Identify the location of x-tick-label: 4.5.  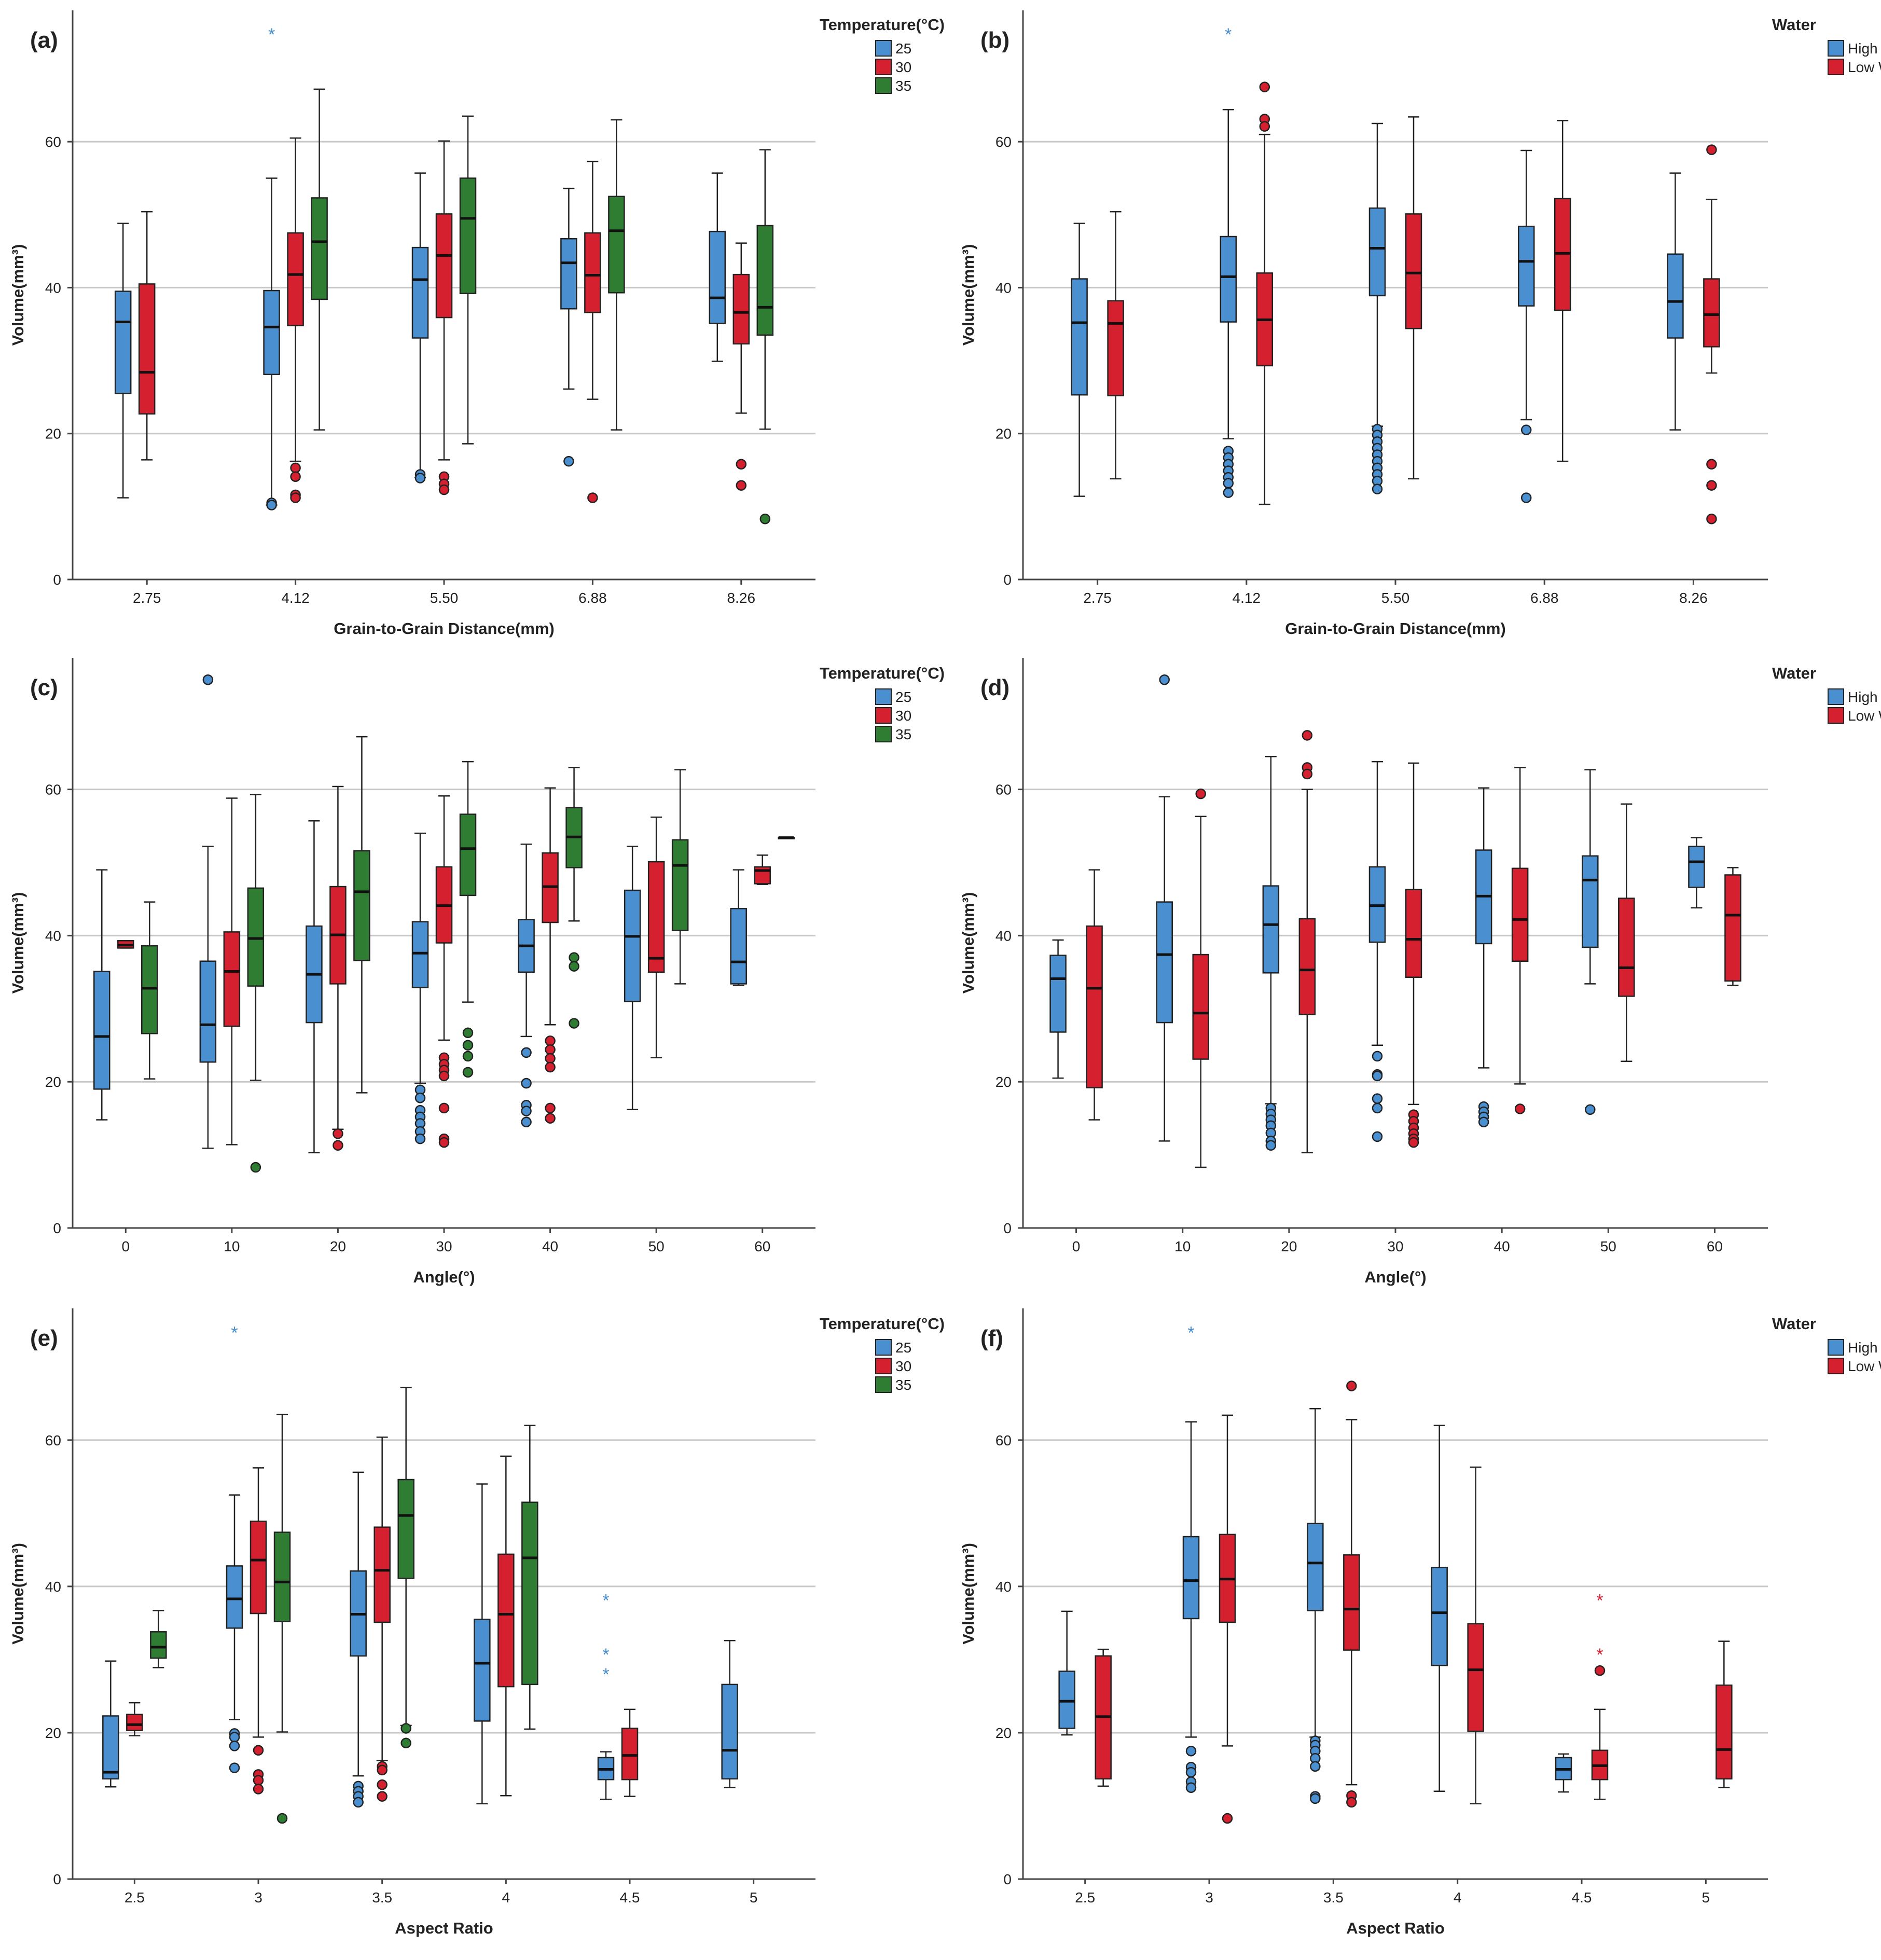
(1582, 1897).